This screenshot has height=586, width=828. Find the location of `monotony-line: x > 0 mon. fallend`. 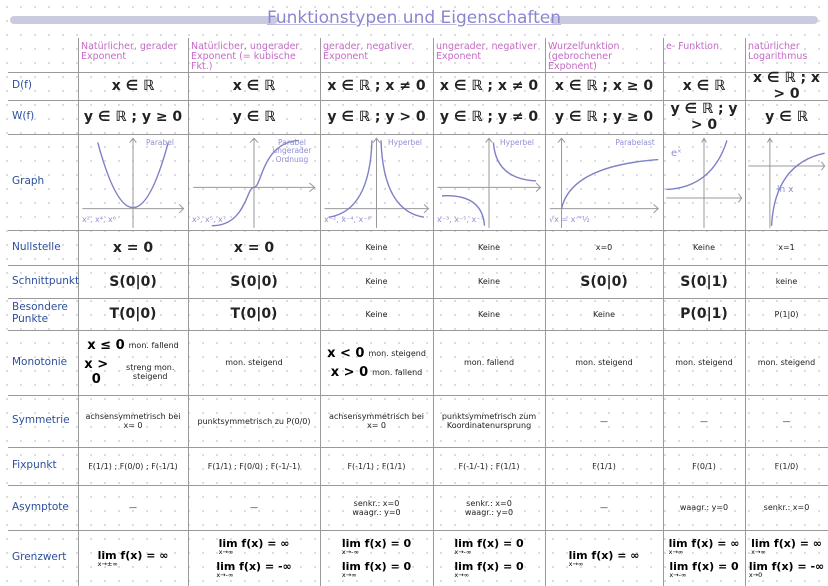

monotony-line: x > 0 mon. fallend is located at coordinates (376, 372).